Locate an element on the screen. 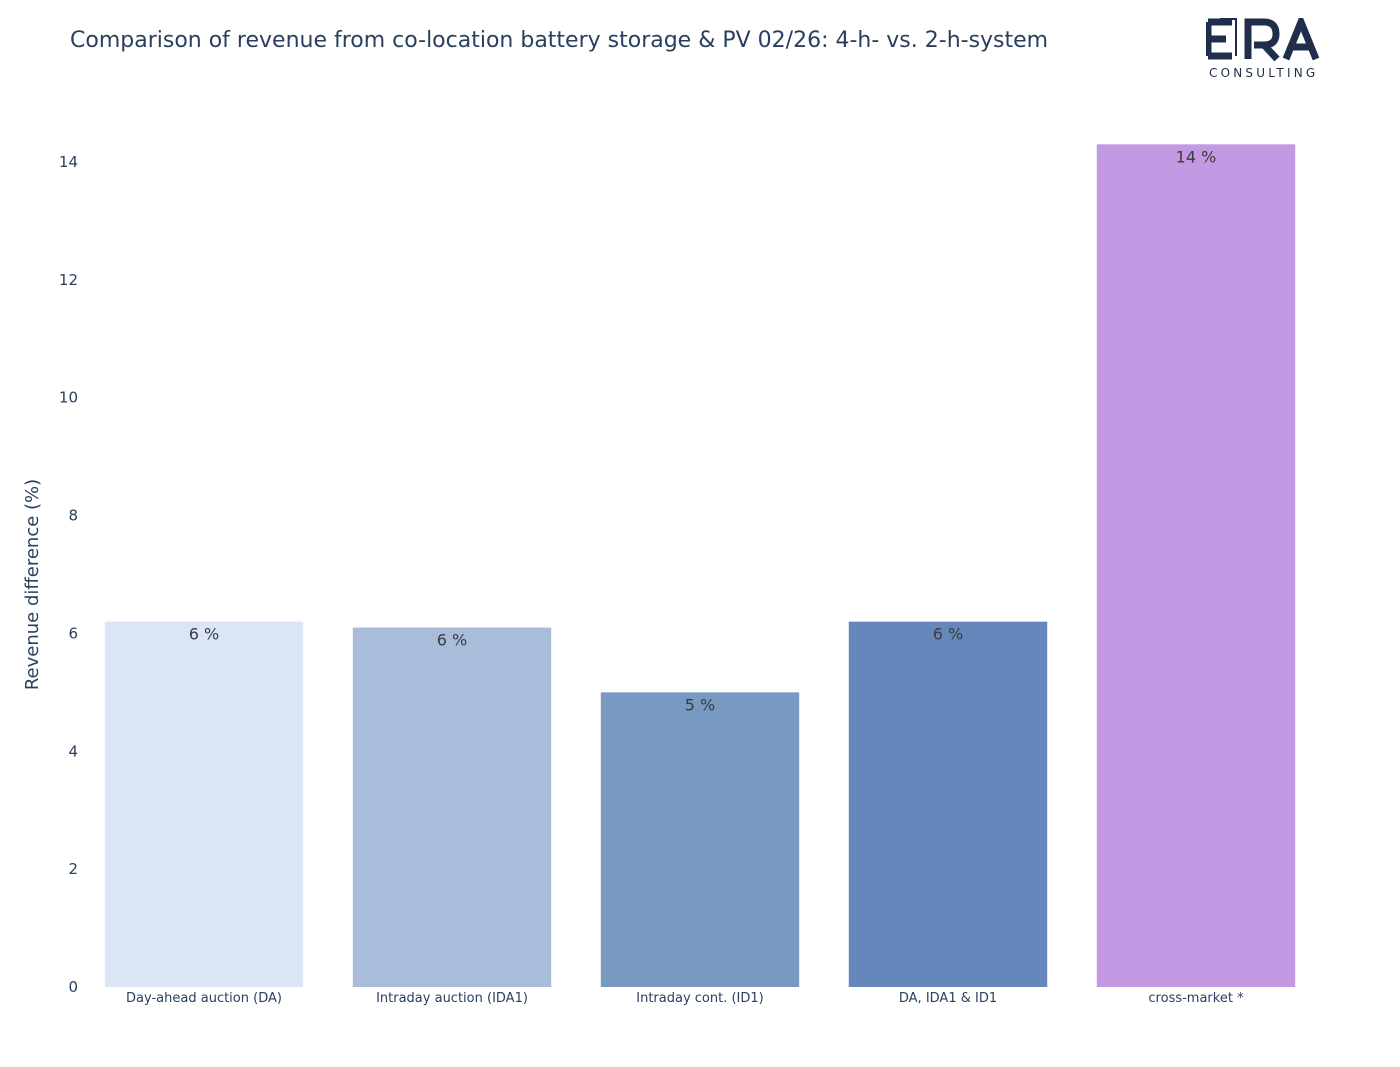 This screenshot has height=1067, width=1400. y-axis-label: Revenue difference (%) is located at coordinates (32, 584).